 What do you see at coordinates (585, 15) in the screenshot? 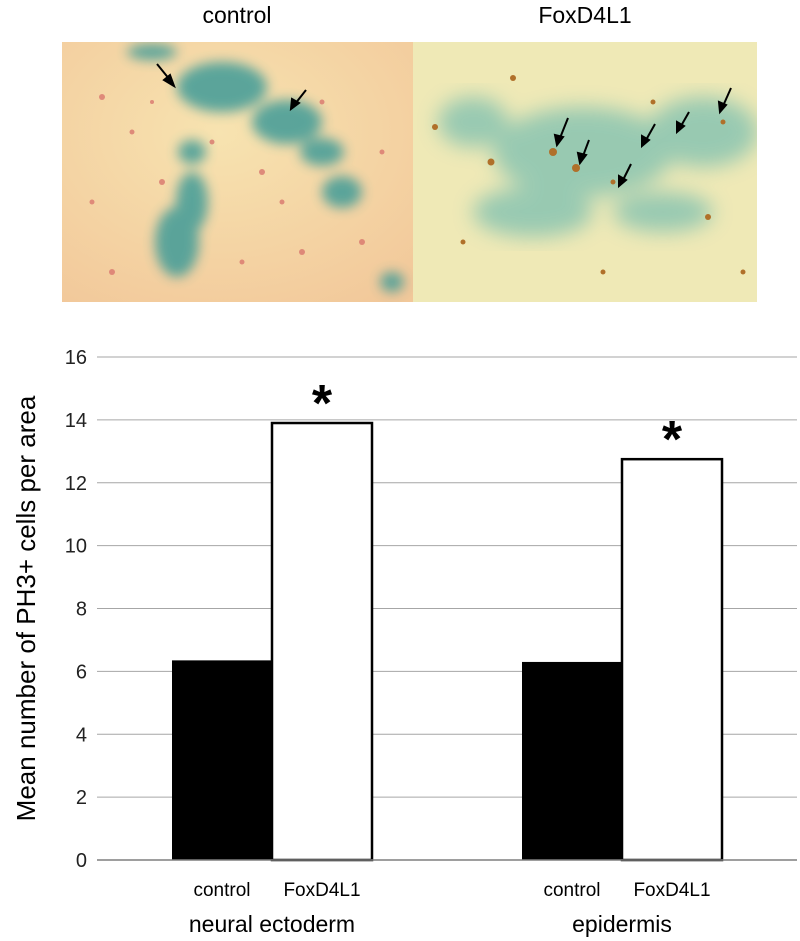
I see `panel-label-foxd4l1: FoxD4L1` at bounding box center [585, 15].